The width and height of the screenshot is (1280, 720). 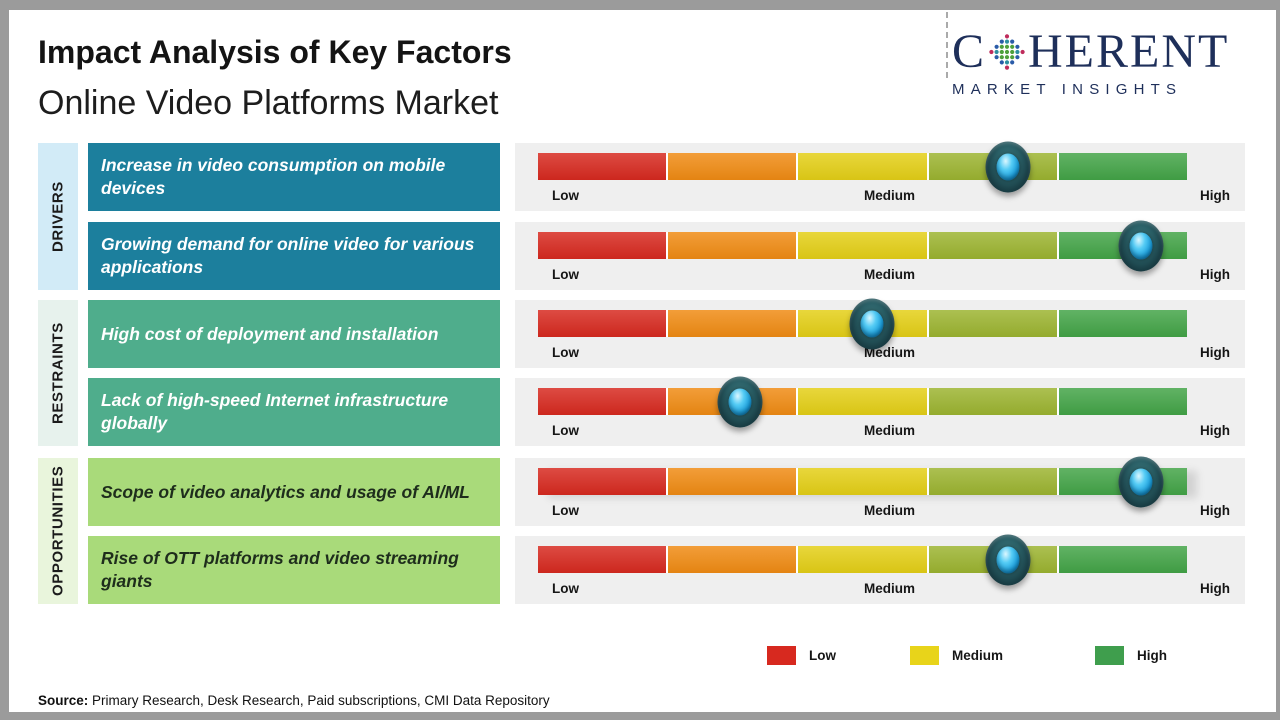 What do you see at coordinates (268, 103) in the screenshot?
I see `page-subtitle: Online Video Platforms Market` at bounding box center [268, 103].